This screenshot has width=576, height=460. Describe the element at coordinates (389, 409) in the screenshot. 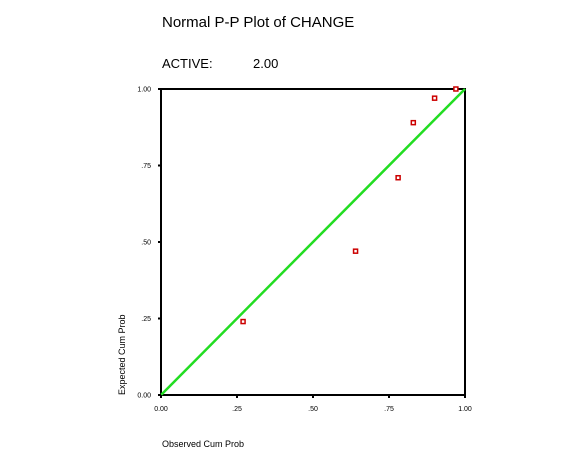

I see `x-tick-label: .75` at that location.